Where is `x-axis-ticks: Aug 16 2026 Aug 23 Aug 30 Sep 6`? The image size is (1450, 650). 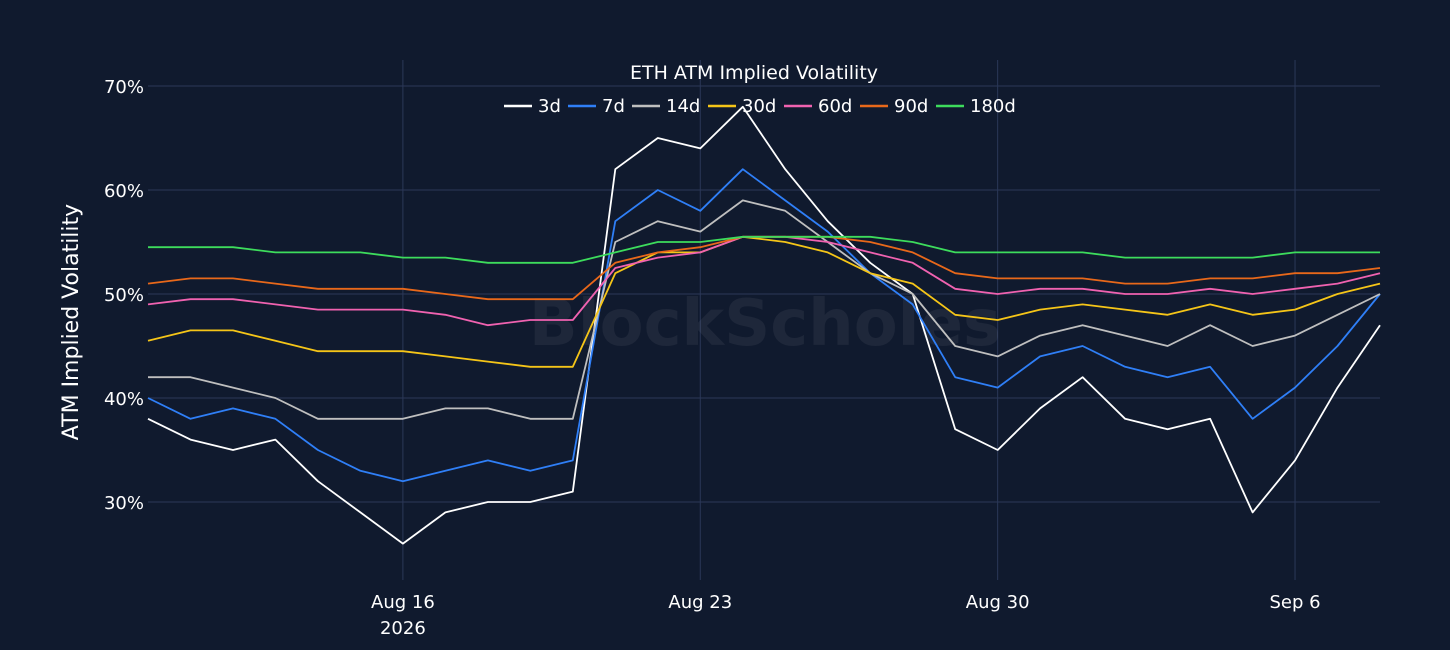
x-axis-ticks: Aug 16 2026 Aug 23 Aug 30 Sep 6 is located at coordinates (846, 615).